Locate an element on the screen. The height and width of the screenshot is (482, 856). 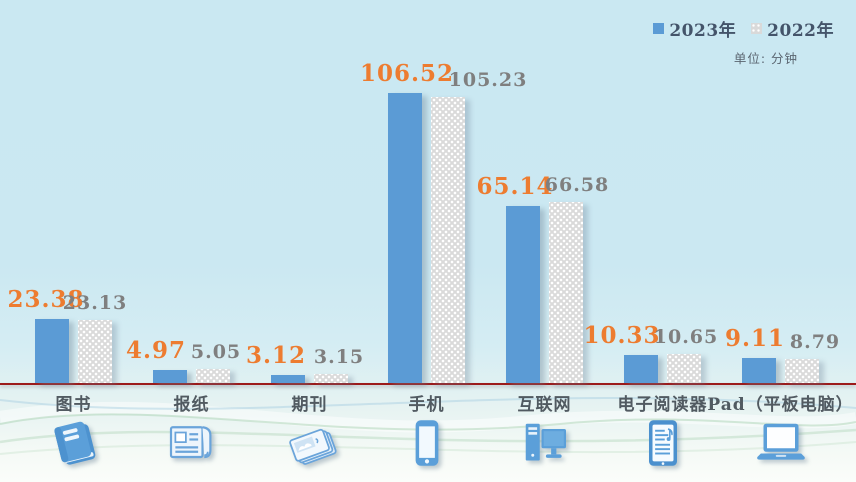
value-label-2023: 10.33 is located at coordinates (622, 335).